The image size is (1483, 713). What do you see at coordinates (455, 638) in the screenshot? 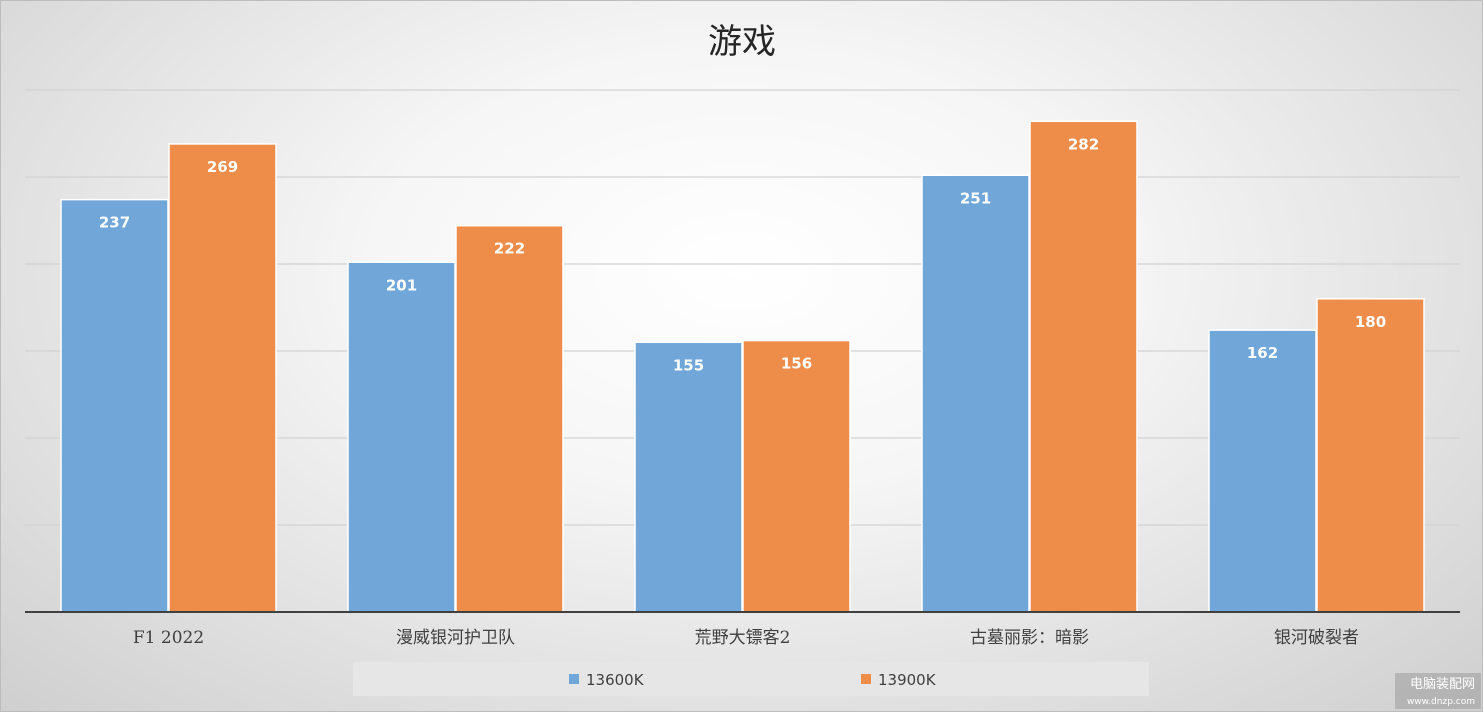
I see `category-label: 漫威银河护卫队` at bounding box center [455, 638].